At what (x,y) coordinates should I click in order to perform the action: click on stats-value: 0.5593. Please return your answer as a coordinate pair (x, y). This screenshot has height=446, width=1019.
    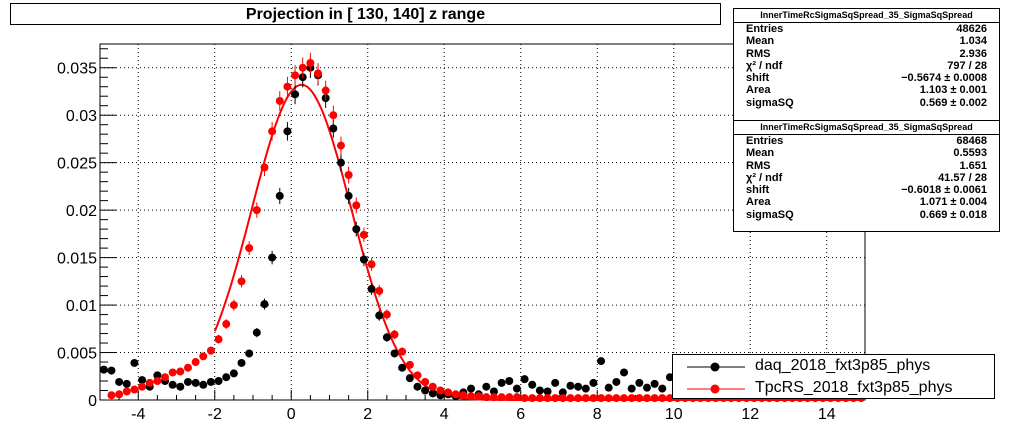
    Looking at the image, I should click on (970, 153).